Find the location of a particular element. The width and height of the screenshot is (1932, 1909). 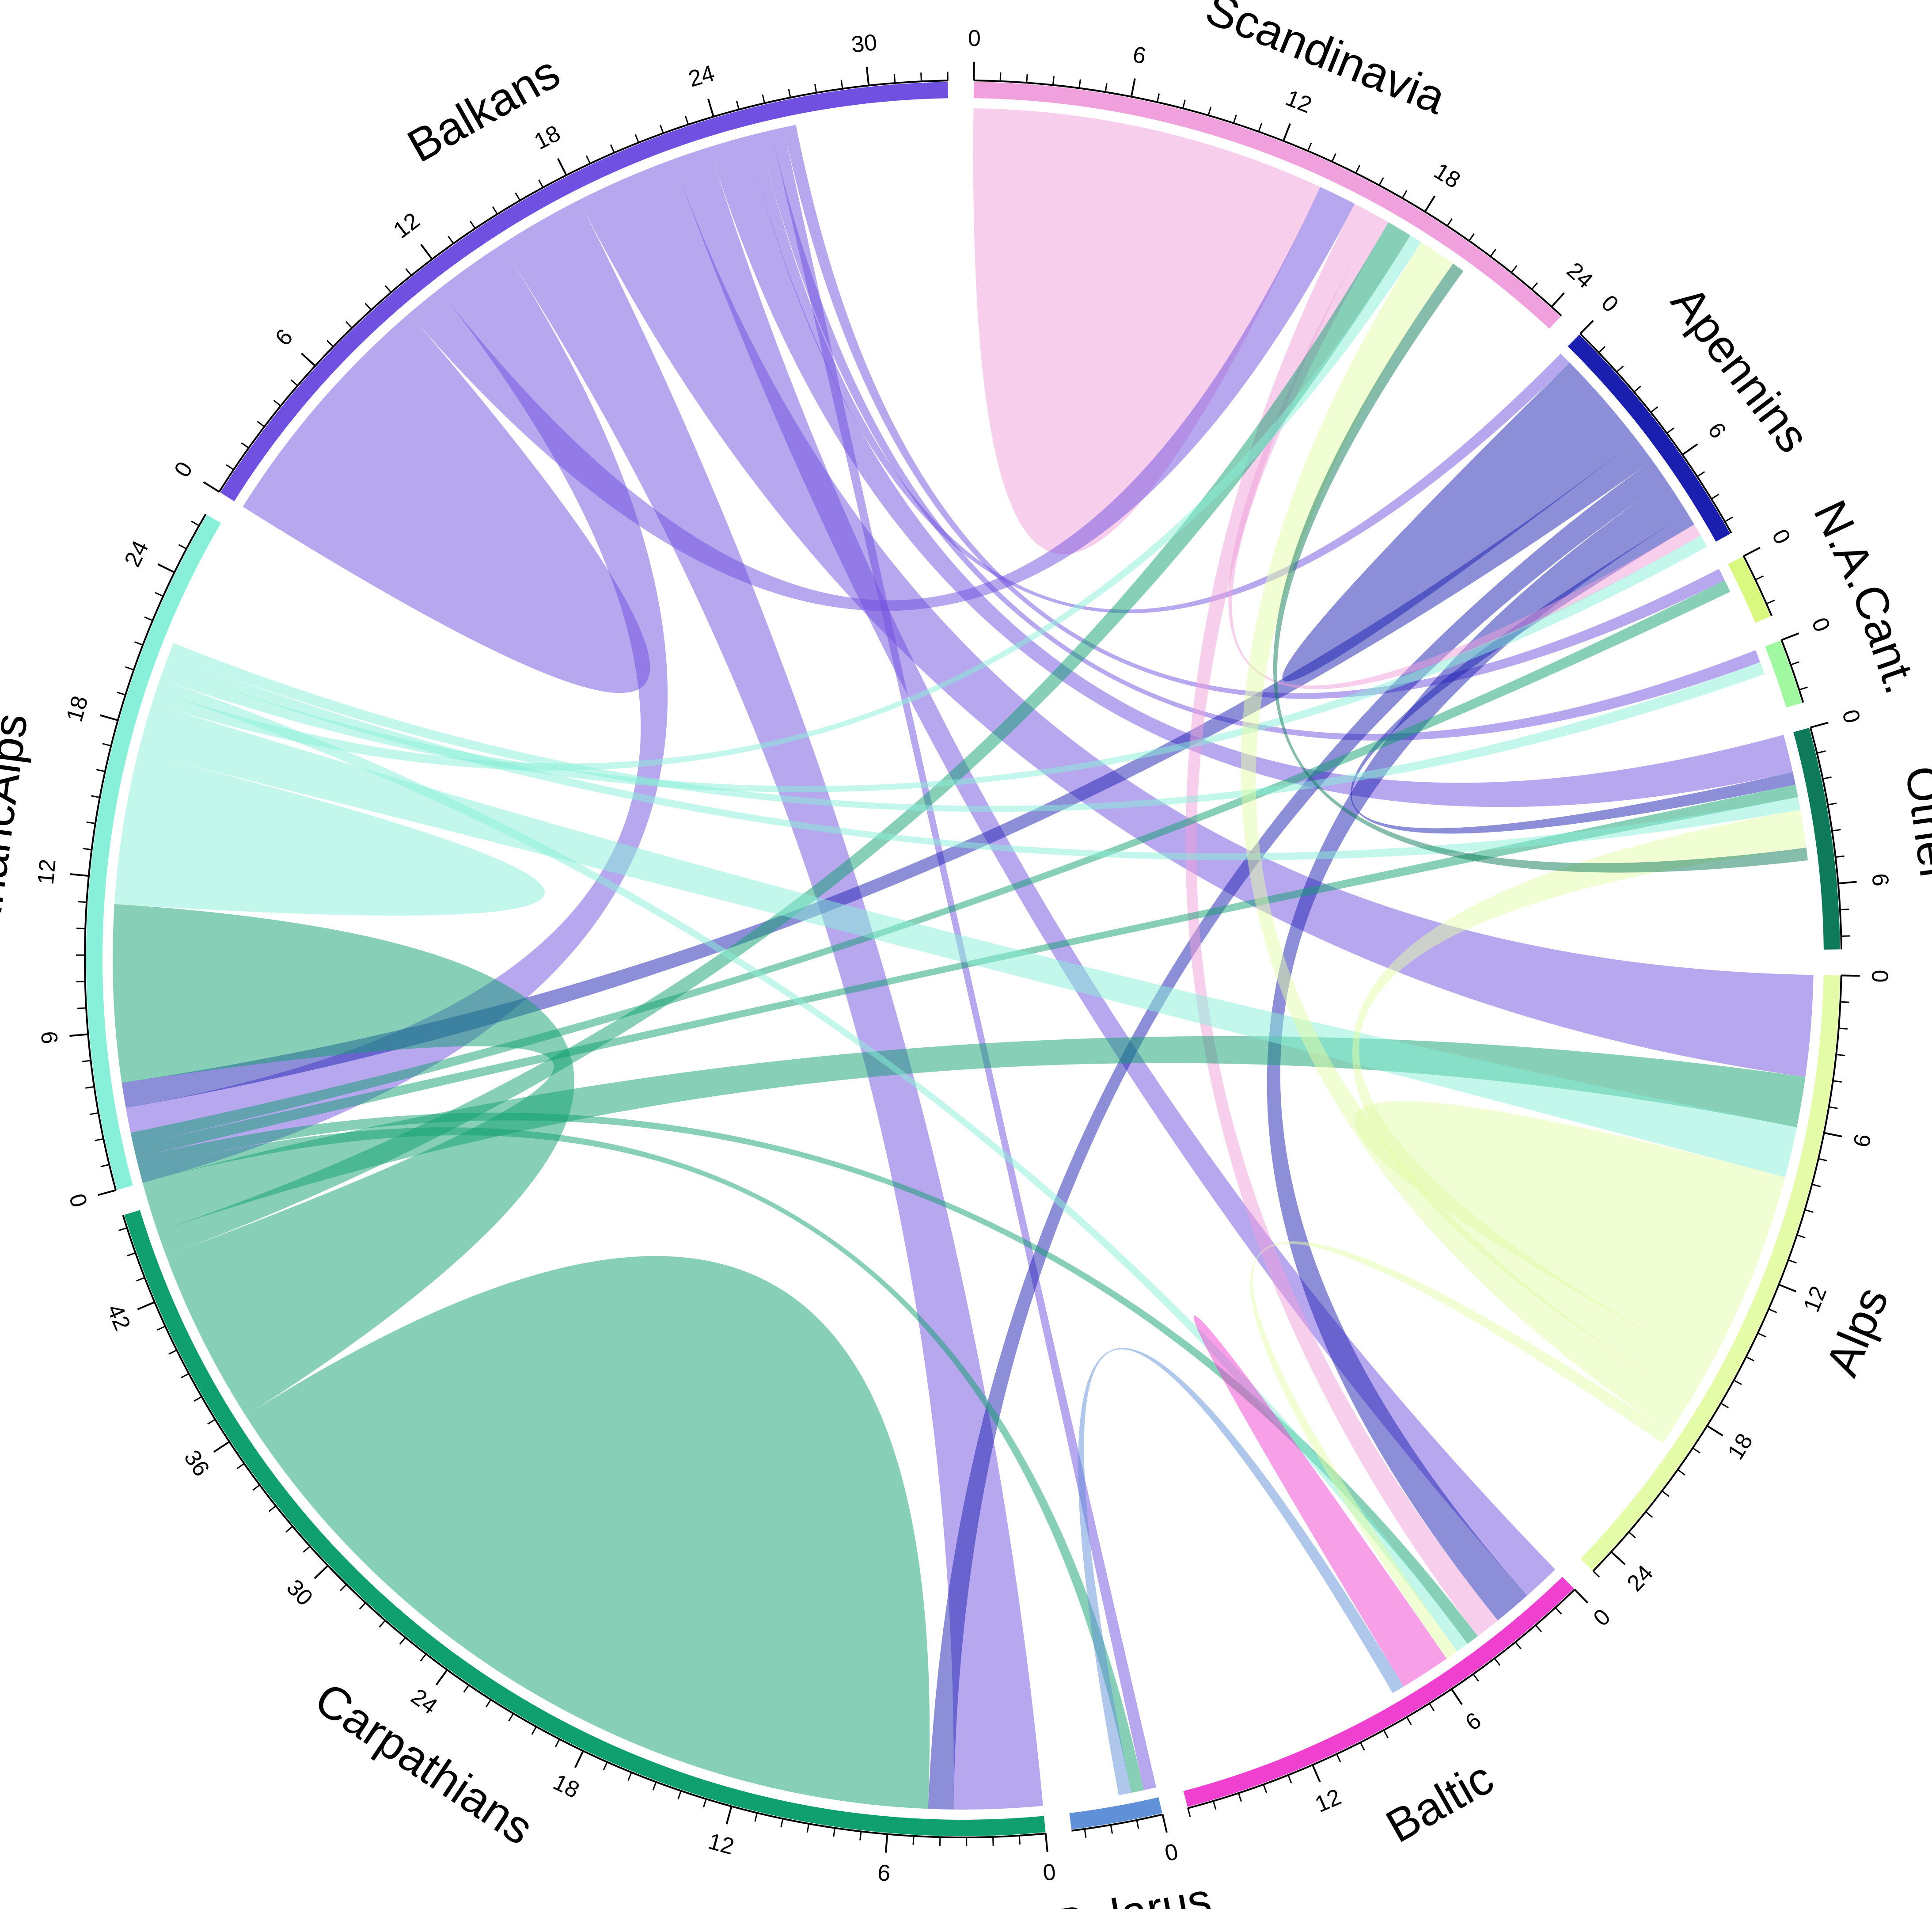

link-carpathians-dinaricalps is located at coordinates (343, 1160).